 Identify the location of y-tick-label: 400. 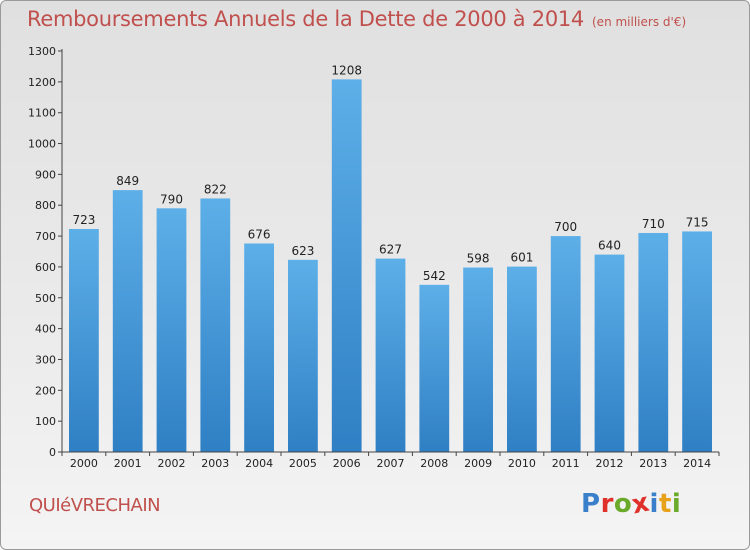
(45, 329).